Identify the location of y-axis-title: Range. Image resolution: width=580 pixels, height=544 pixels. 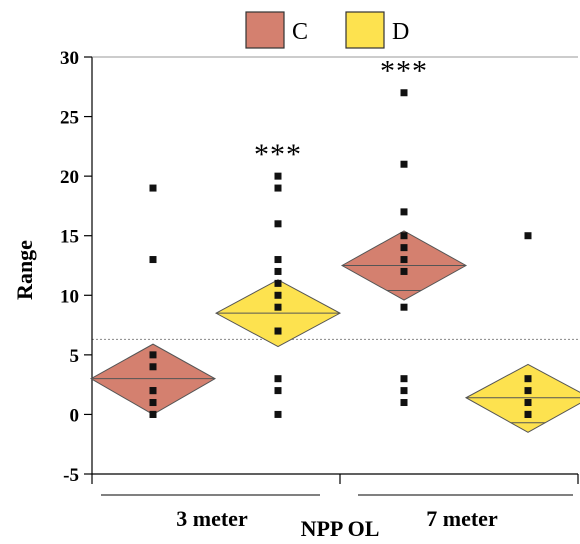
(24, 270).